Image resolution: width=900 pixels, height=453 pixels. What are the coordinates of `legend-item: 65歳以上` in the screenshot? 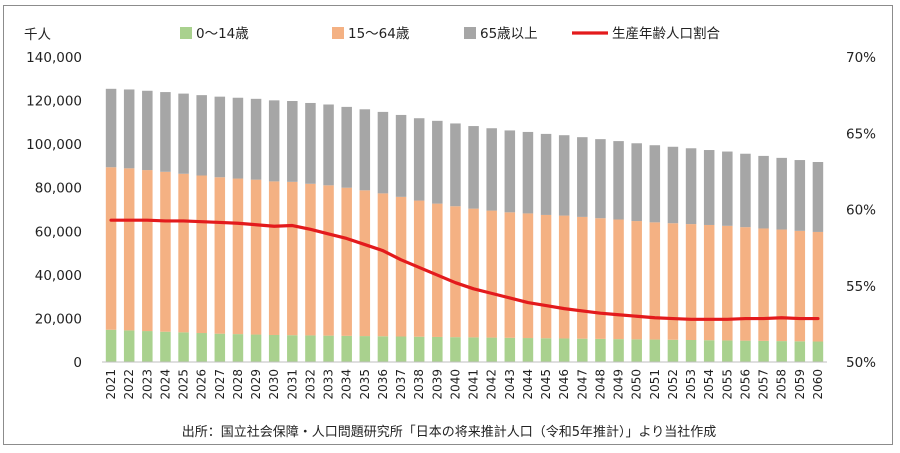 It's located at (501, 34).